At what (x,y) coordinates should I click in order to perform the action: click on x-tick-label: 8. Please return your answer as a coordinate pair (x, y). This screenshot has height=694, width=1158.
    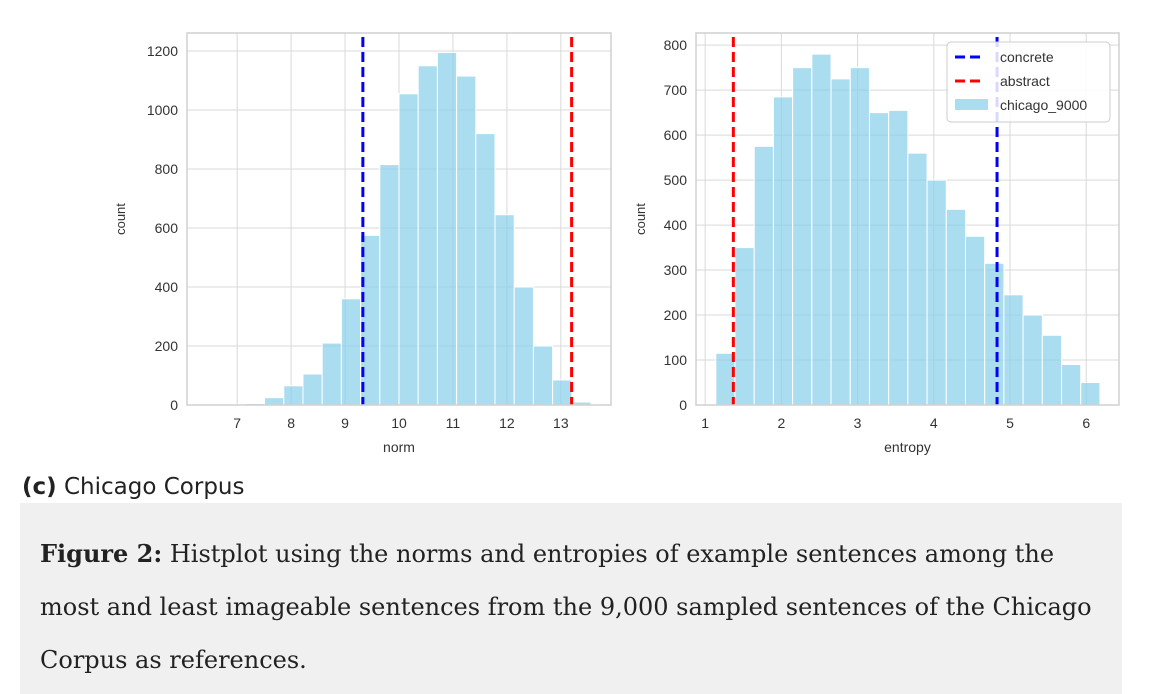
    Looking at the image, I should click on (291, 423).